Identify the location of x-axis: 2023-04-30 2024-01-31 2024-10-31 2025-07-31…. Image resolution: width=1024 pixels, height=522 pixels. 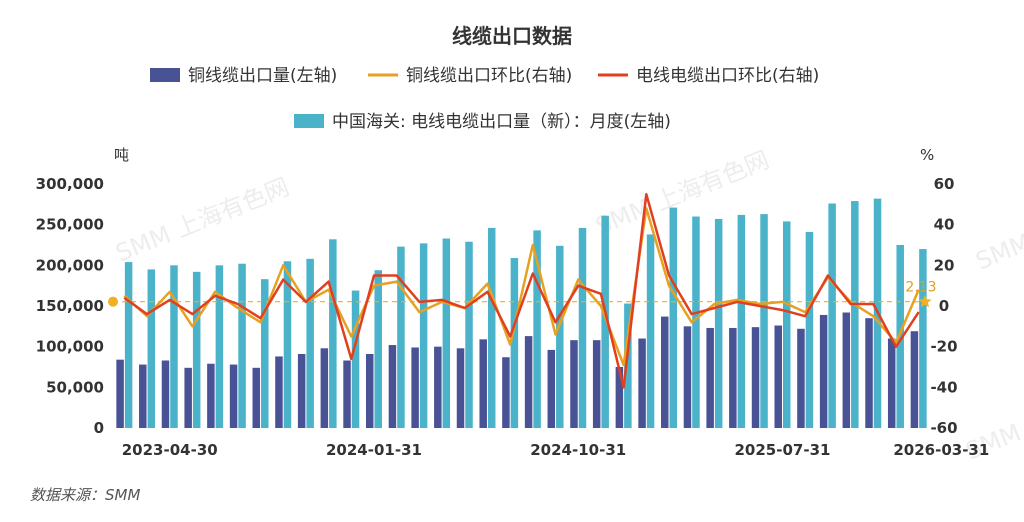
(556, 450).